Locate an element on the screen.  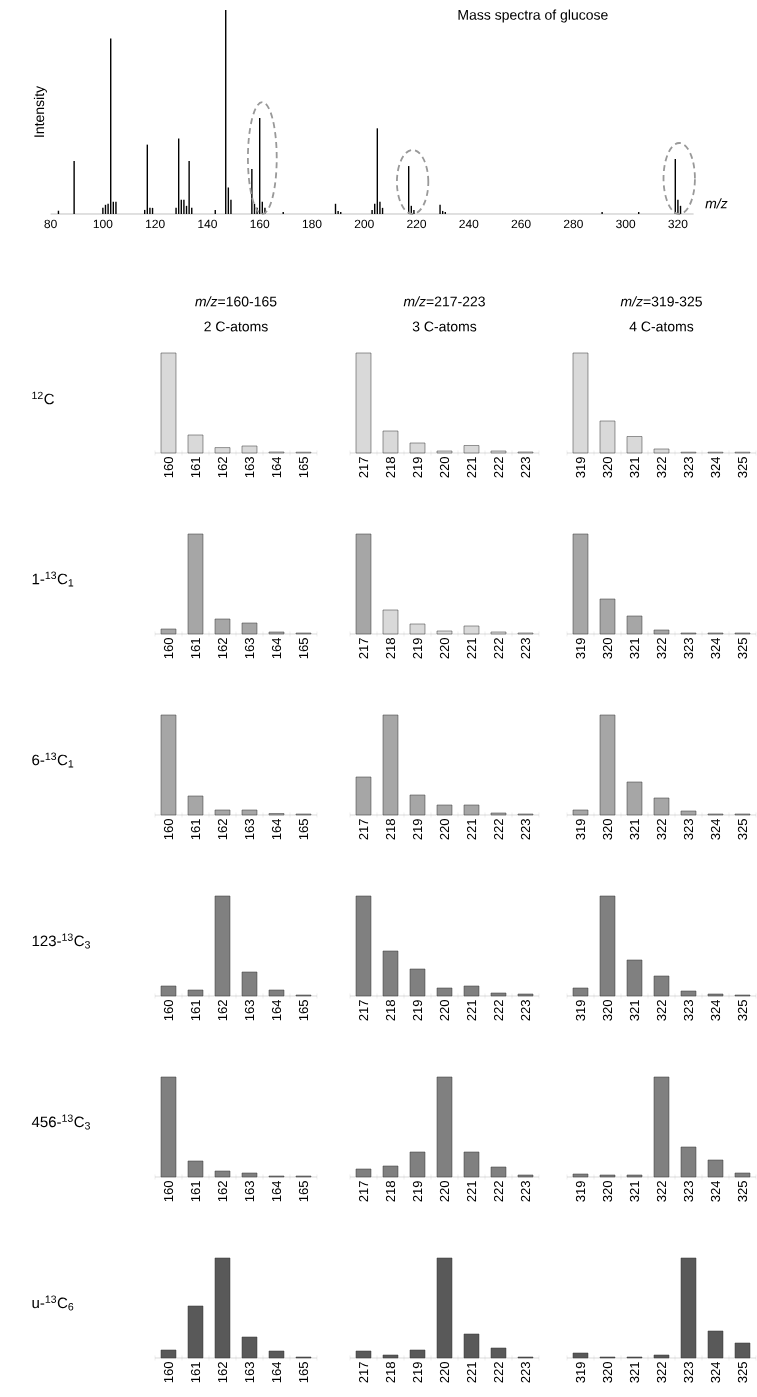
x-tick-label: 80 is located at coordinates (50, 224).